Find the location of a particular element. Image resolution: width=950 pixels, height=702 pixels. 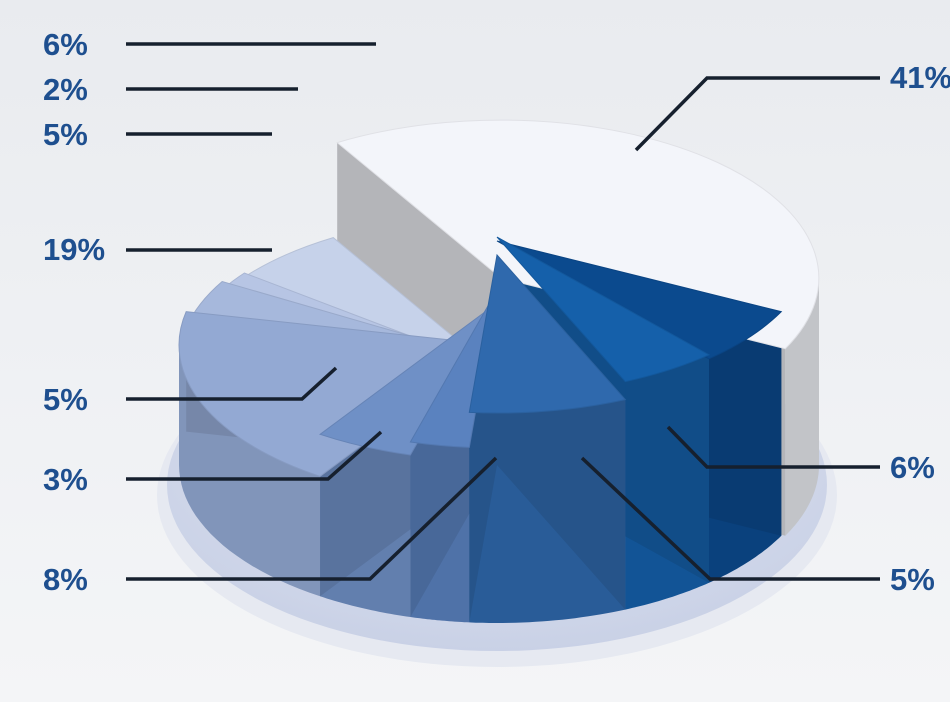

slice-label-3: 8% is located at coordinates (65, 579).